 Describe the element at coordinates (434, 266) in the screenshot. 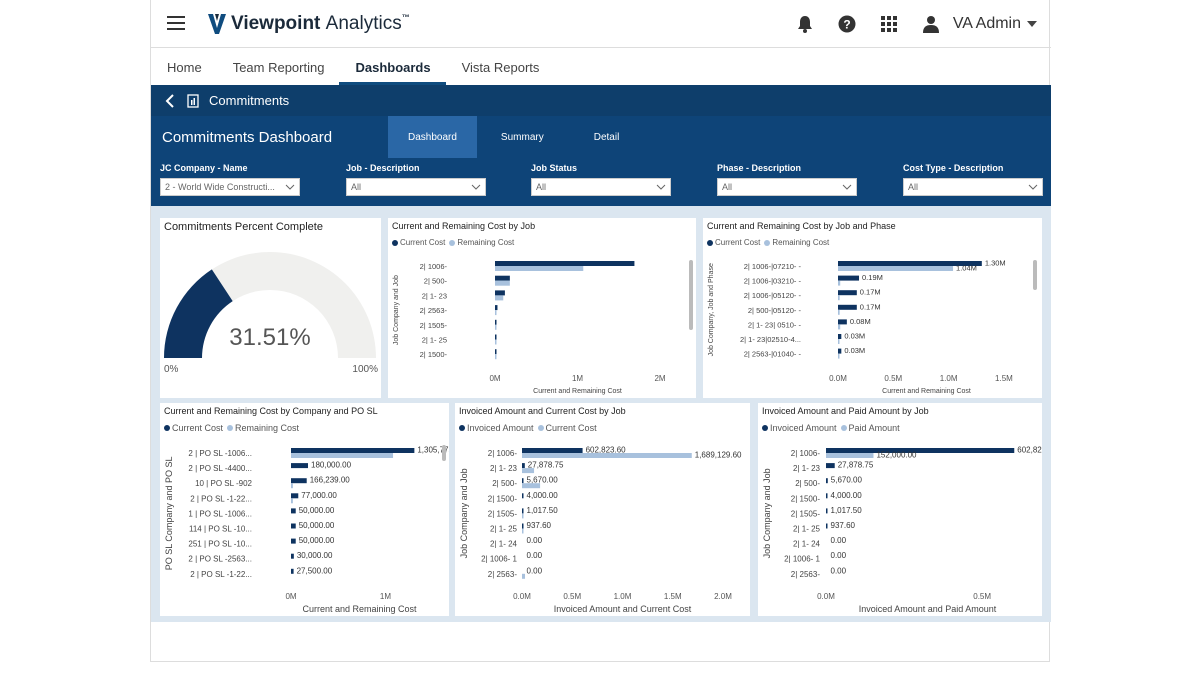

I see `category-label: 2| 1006-` at that location.